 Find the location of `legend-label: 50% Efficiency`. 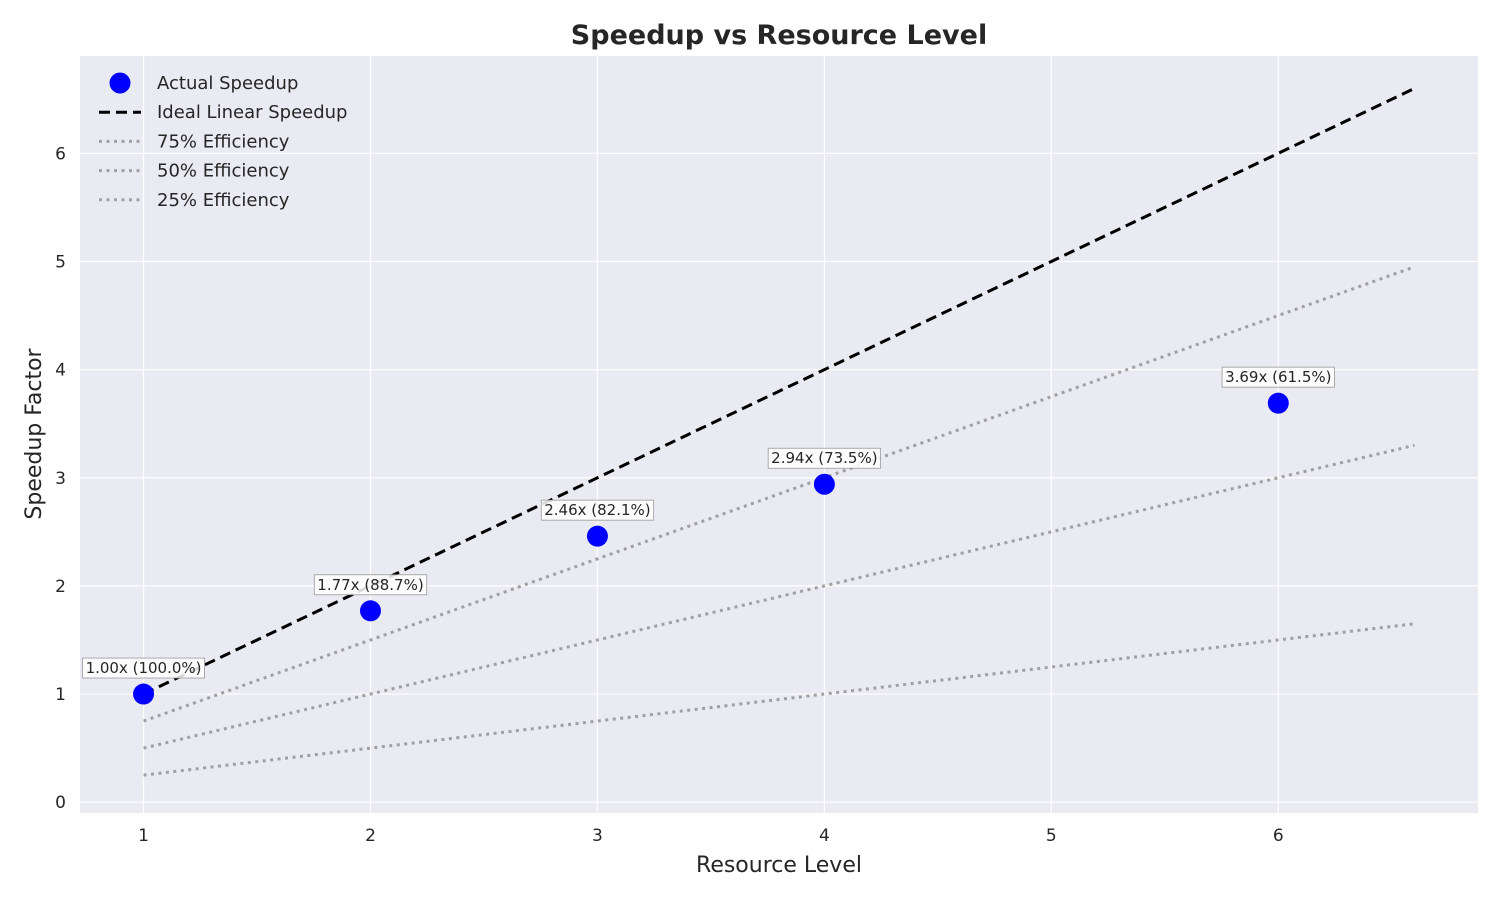

legend-label: 50% Efficiency is located at coordinates (223, 171).